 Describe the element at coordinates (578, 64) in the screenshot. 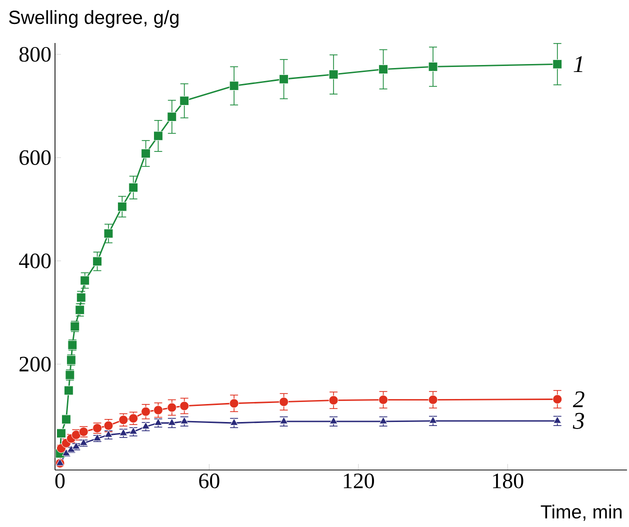

I see `series-label: 1` at that location.